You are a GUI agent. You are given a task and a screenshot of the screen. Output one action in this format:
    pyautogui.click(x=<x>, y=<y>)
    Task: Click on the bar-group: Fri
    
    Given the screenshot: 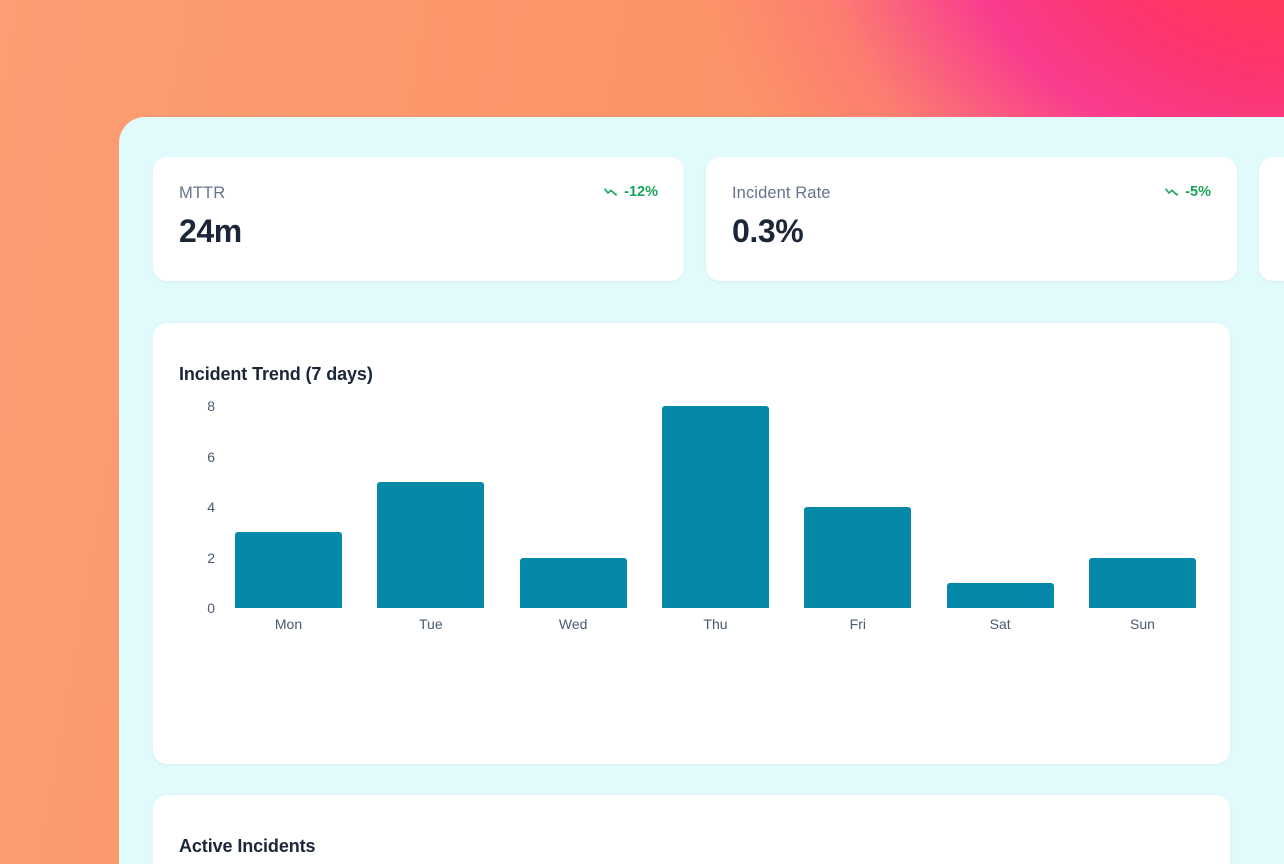 What is the action you would take?
    pyautogui.click(x=857, y=519)
    